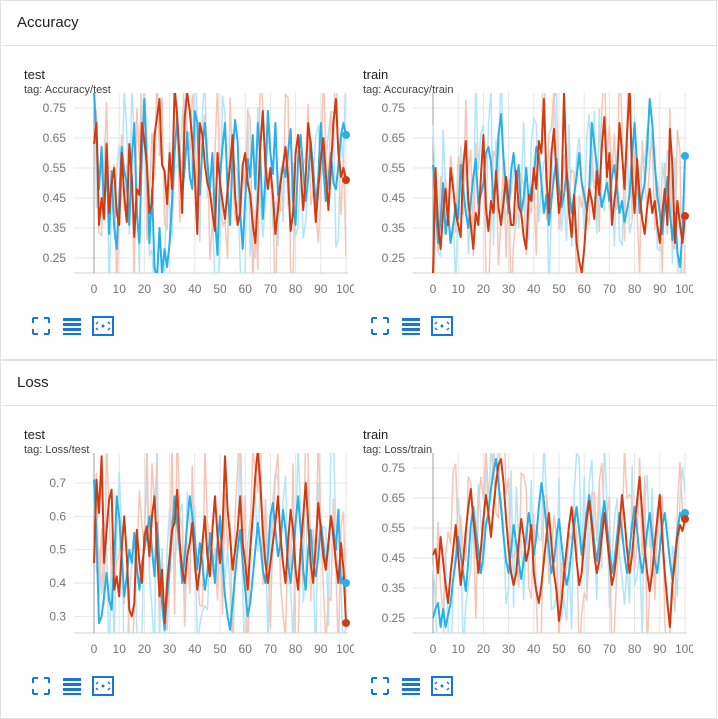  I want to click on card-tag: tag: Loss/train, so click(398, 450).